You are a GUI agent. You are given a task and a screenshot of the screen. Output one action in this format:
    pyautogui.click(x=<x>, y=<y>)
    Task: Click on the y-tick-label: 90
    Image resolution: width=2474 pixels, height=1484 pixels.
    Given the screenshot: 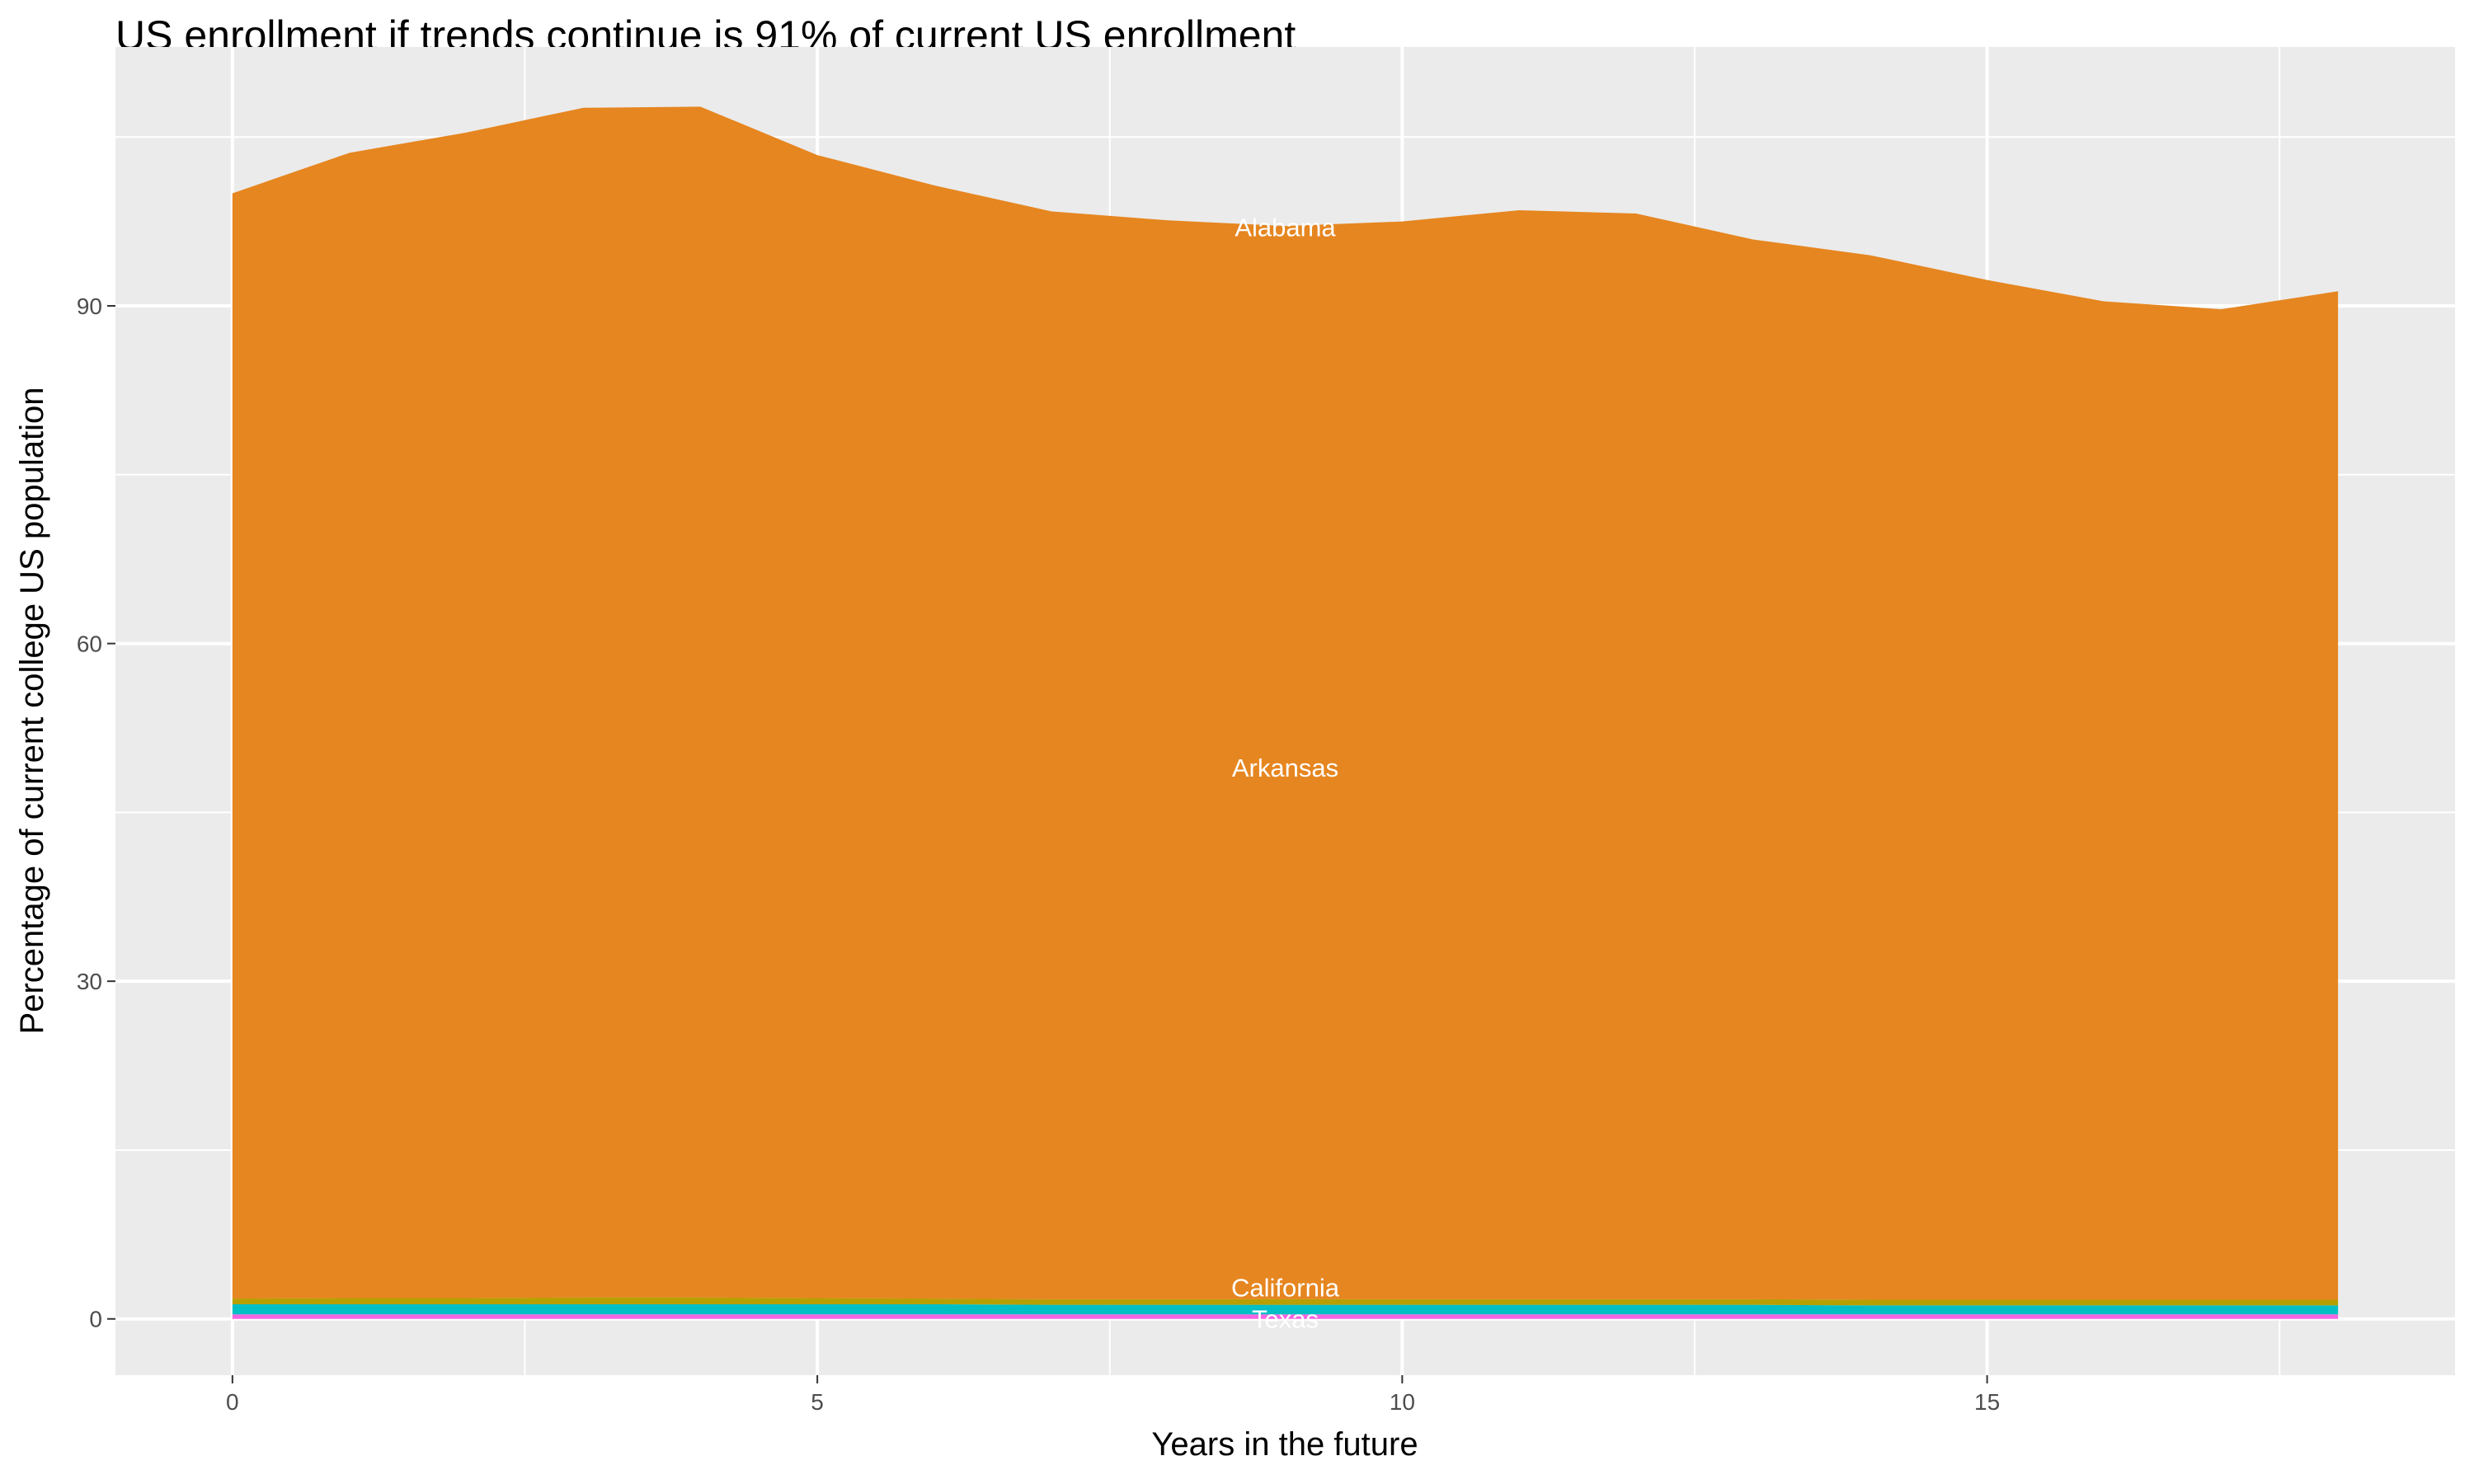 What is the action you would take?
    pyautogui.click(x=89, y=306)
    